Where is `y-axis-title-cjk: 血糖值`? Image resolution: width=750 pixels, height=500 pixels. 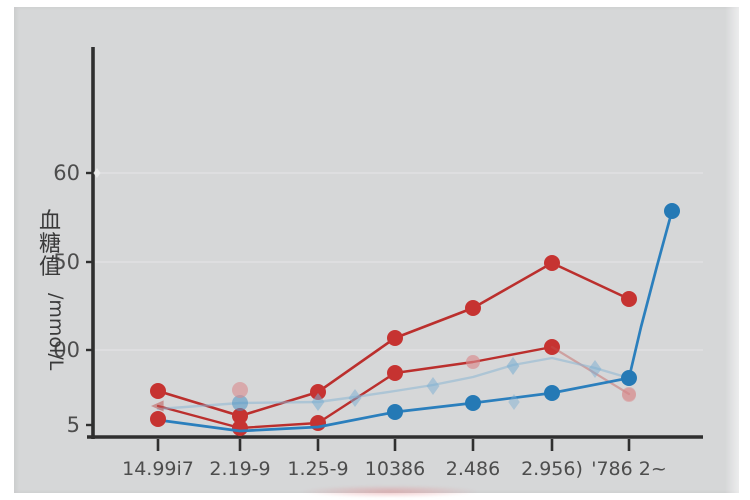
y-axis-title-cjk: 血糖值 is located at coordinates (50, 244).